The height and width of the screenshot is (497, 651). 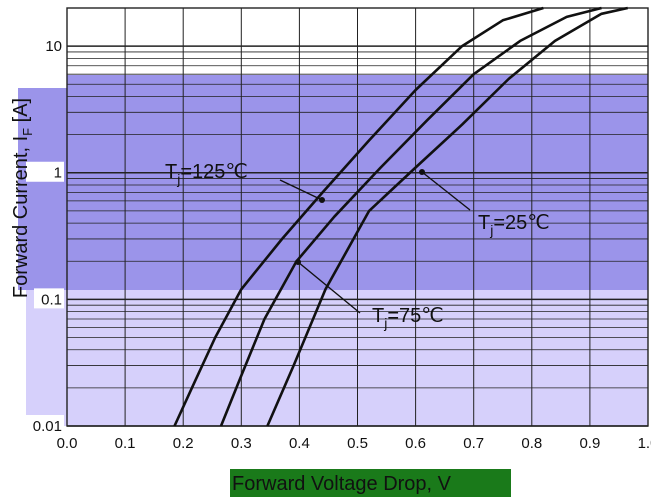 What do you see at coordinates (22, 198) in the screenshot?
I see `y-axis-label: Forward Current, IF [A]` at bounding box center [22, 198].